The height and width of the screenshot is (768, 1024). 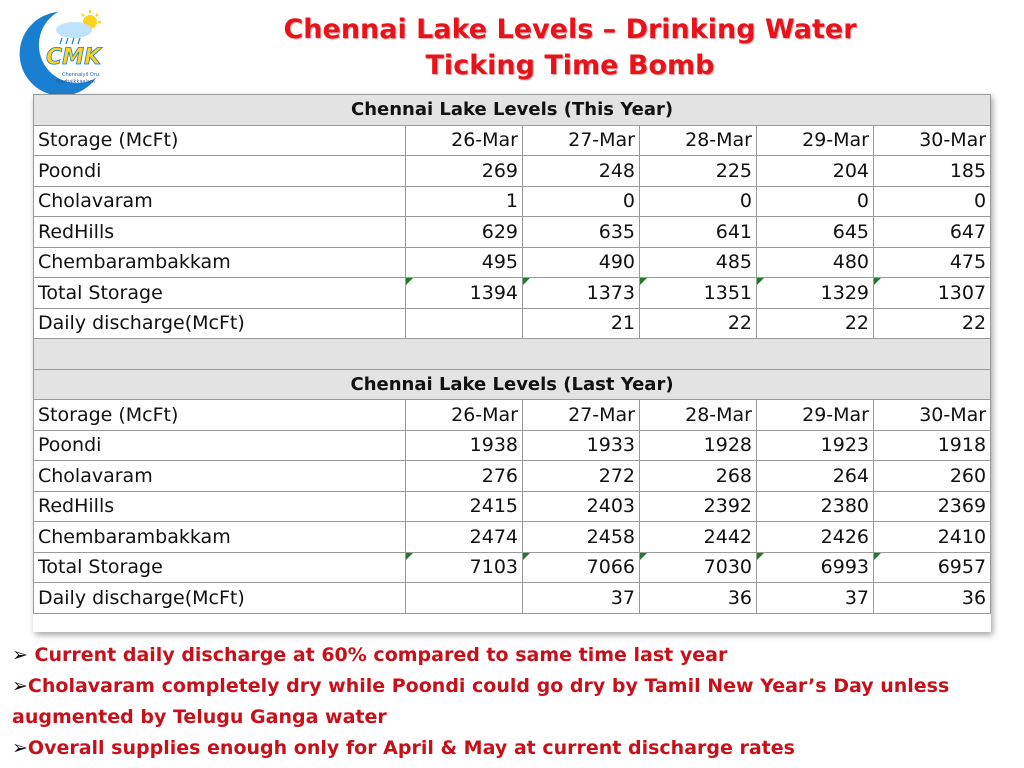 I want to click on table-cell: 1928, so click(x=698, y=445).